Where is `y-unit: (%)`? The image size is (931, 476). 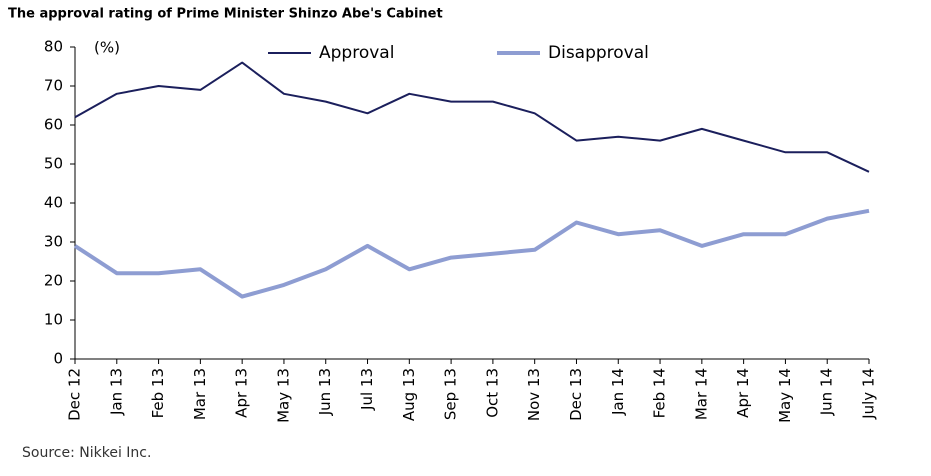
y-unit: (%) is located at coordinates (107, 48).